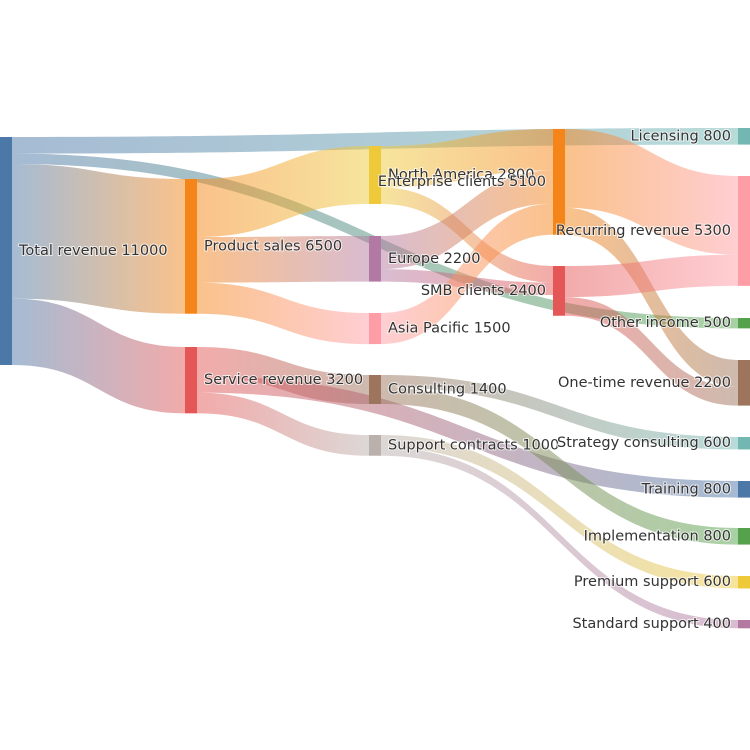 Image resolution: width=750 pixels, height=750 pixels. What do you see at coordinates (263, 380) in the screenshot?
I see `node-name: Service revenue` at bounding box center [263, 380].